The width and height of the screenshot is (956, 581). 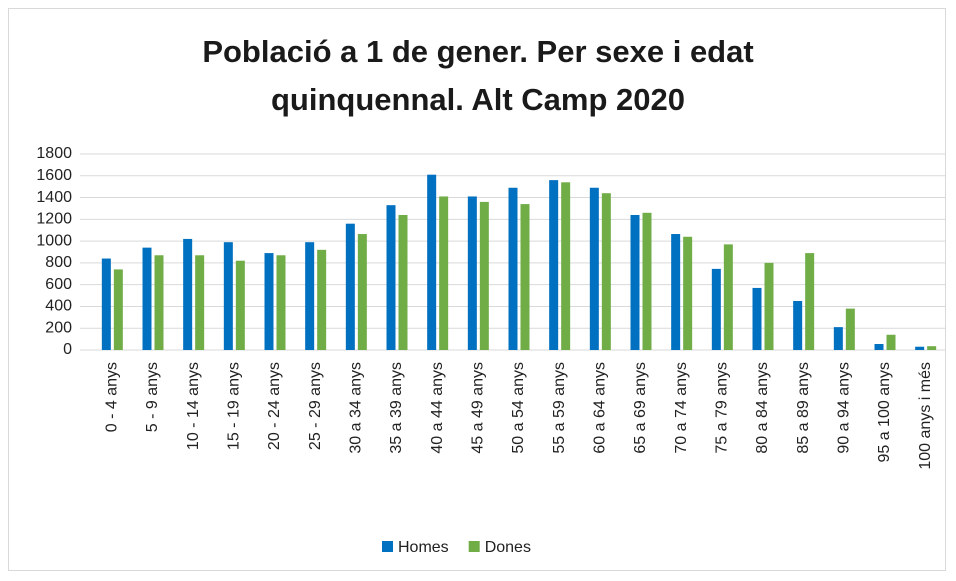 What do you see at coordinates (722, 408) in the screenshot?
I see `x-tick-label: 75 a 79 anys` at bounding box center [722, 408].